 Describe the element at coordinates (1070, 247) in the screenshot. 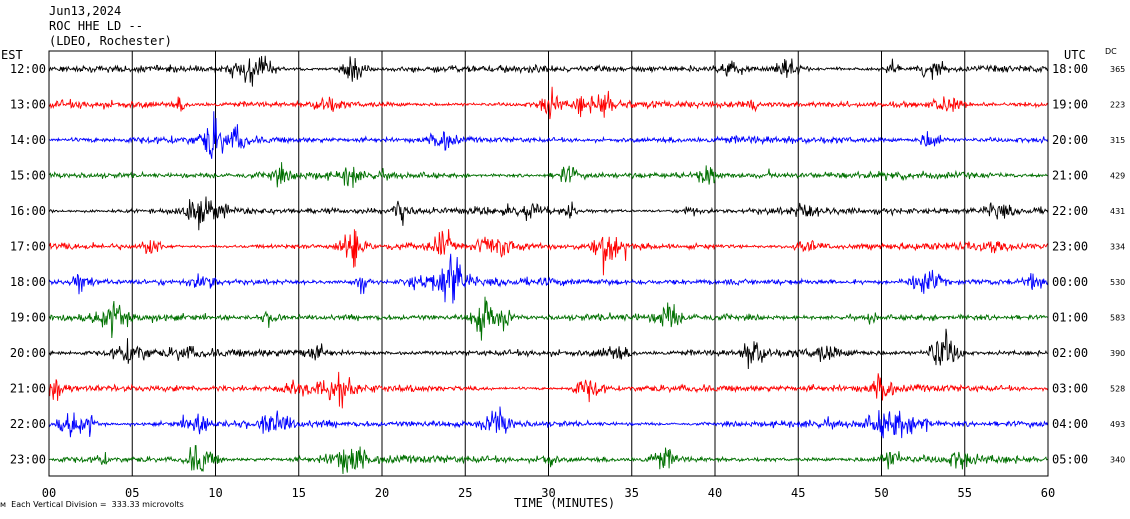

I see `utc-hour-label: 23:00` at that location.